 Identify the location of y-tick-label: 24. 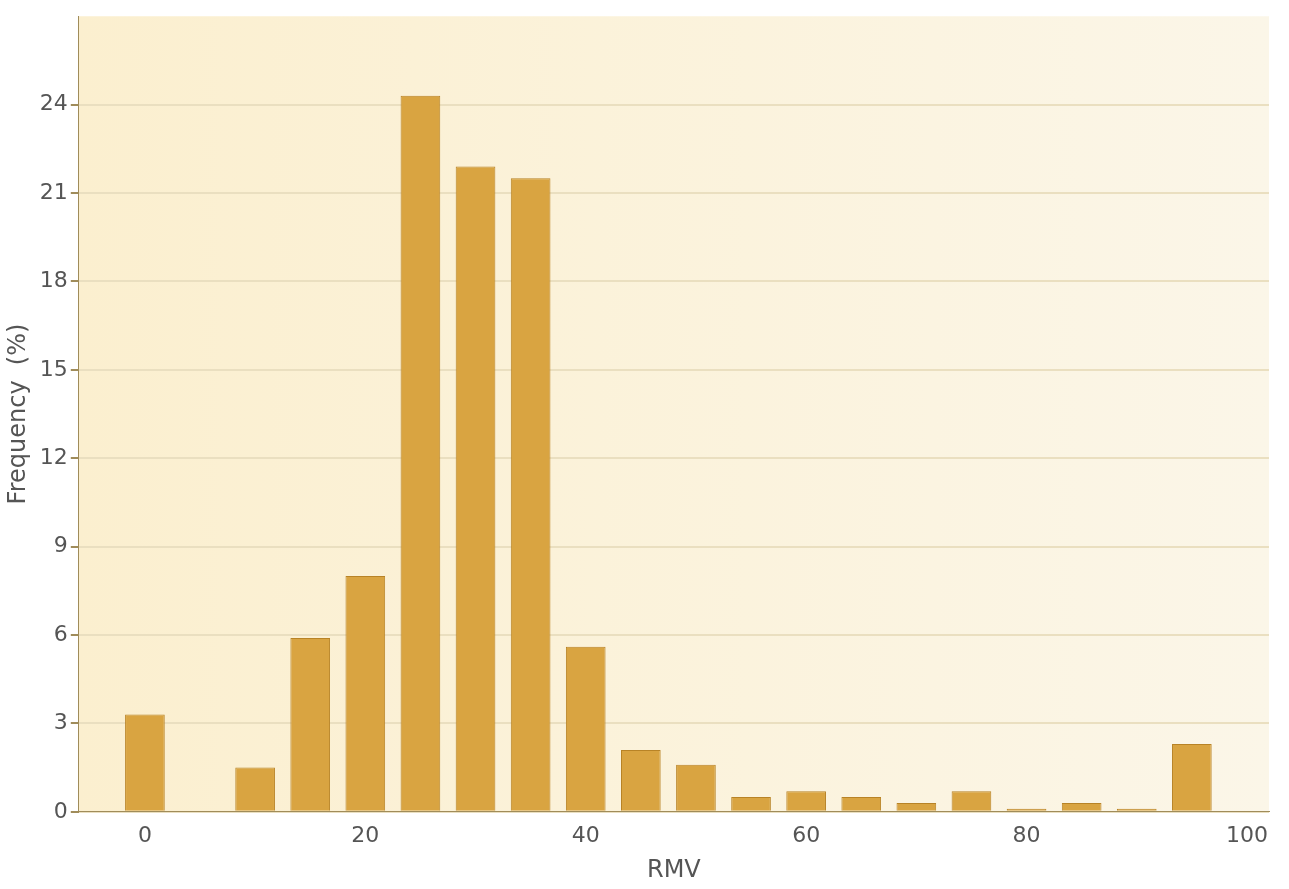
(53, 103).